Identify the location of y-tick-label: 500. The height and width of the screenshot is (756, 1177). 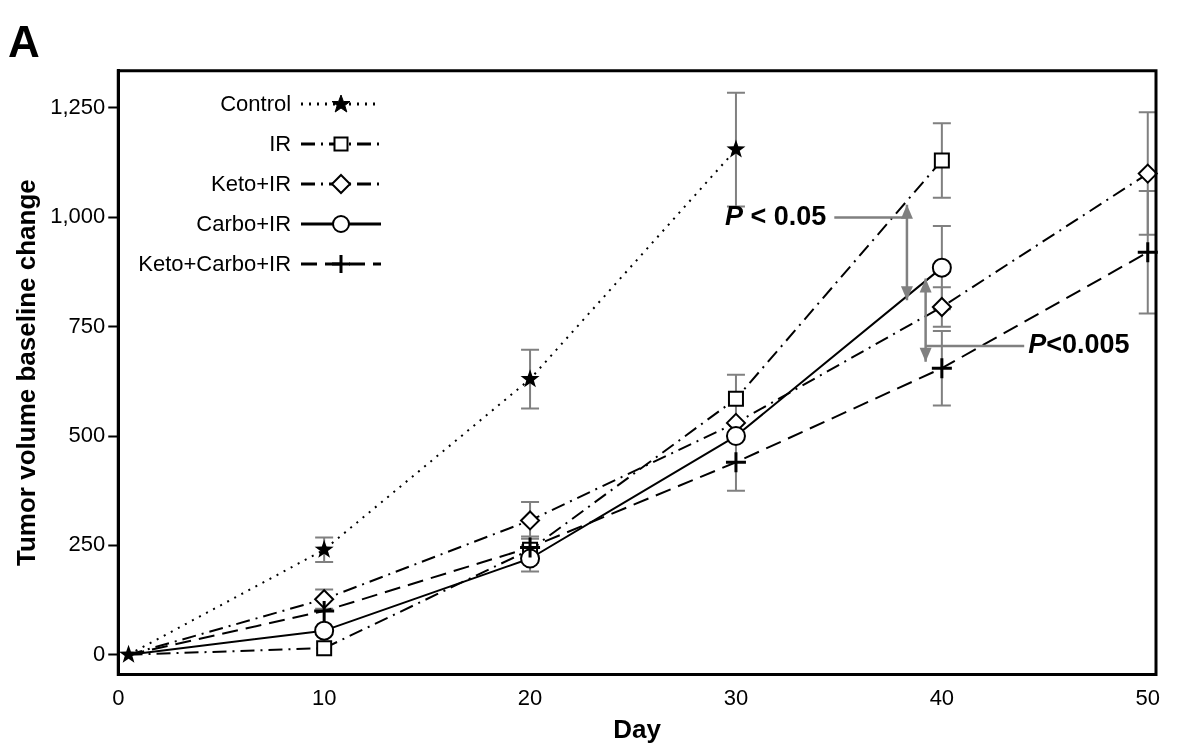
(87, 435).